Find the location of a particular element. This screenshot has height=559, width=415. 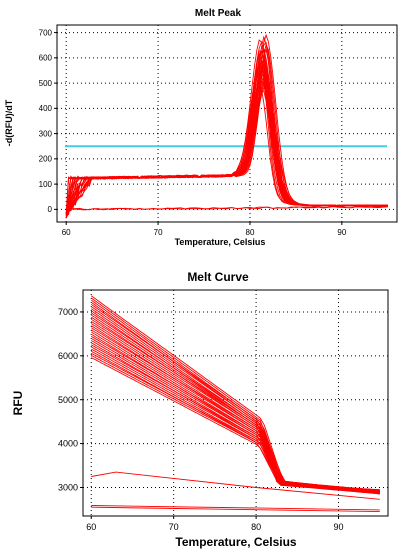

melt-curve-y-tick-label: 7000 is located at coordinates (68, 312).